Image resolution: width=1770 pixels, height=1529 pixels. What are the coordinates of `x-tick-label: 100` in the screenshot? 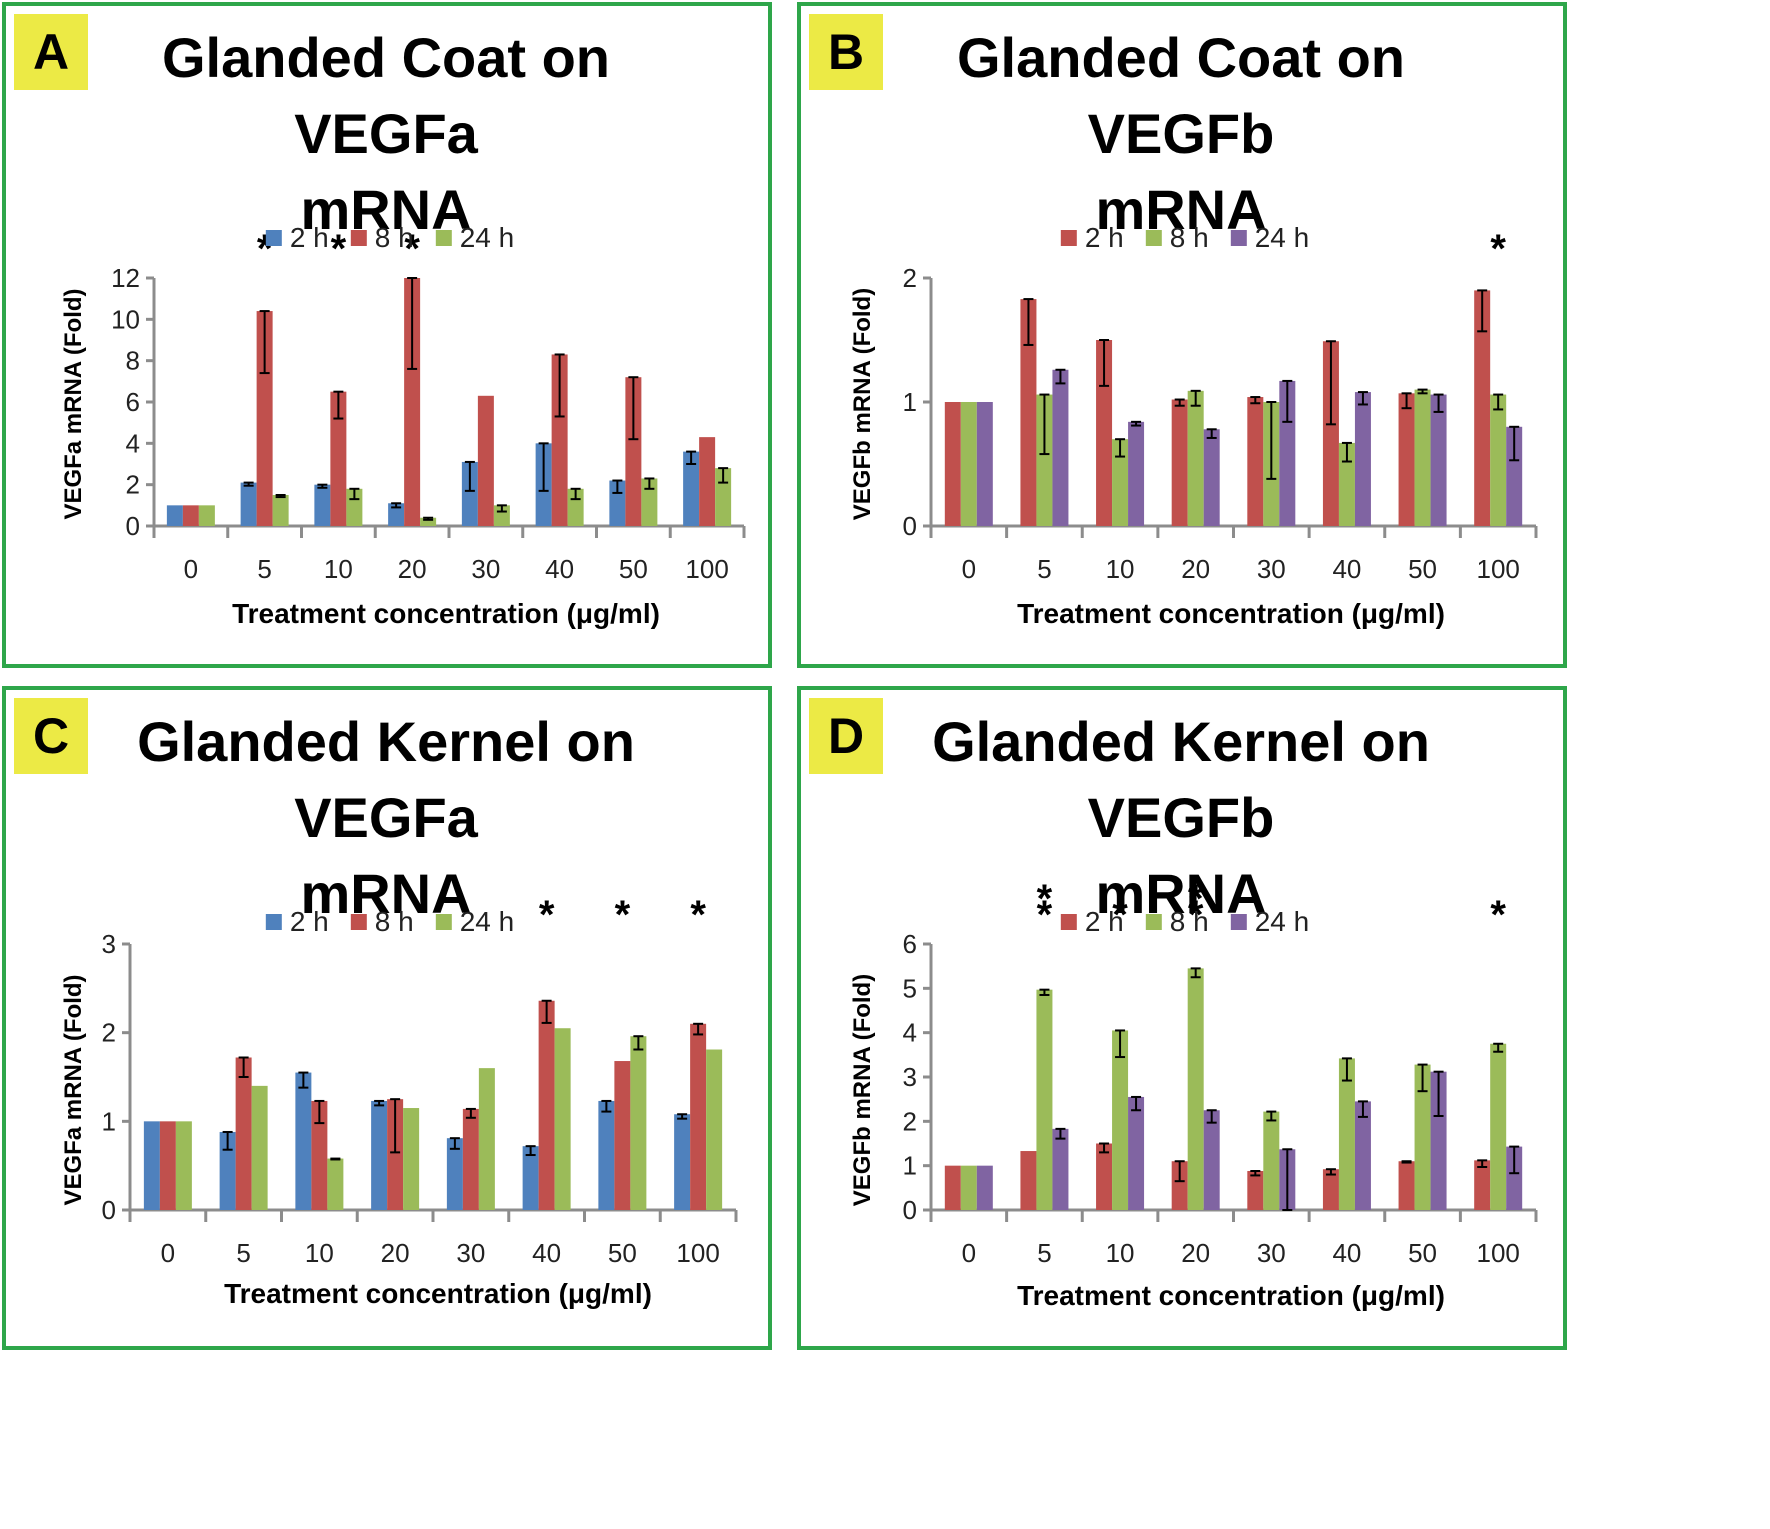 It's located at (697, 1253).